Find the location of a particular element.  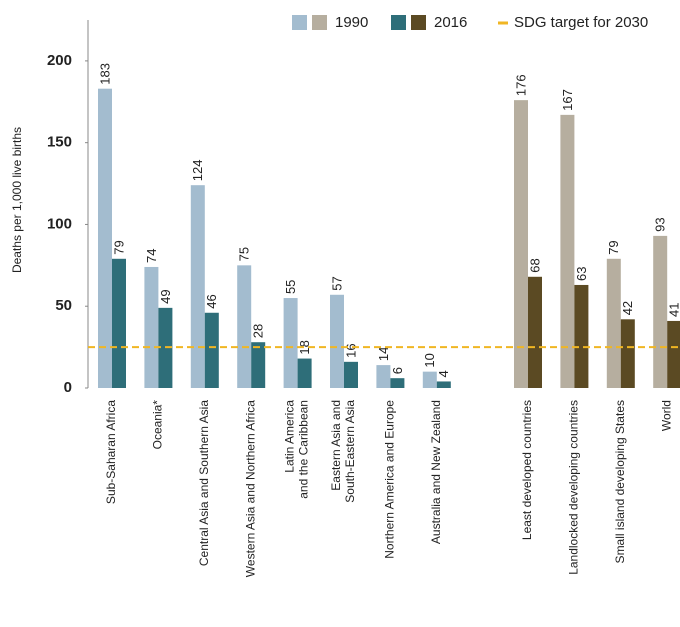

x-tick-label: Australia and New Zealand is located at coordinates (436, 472).